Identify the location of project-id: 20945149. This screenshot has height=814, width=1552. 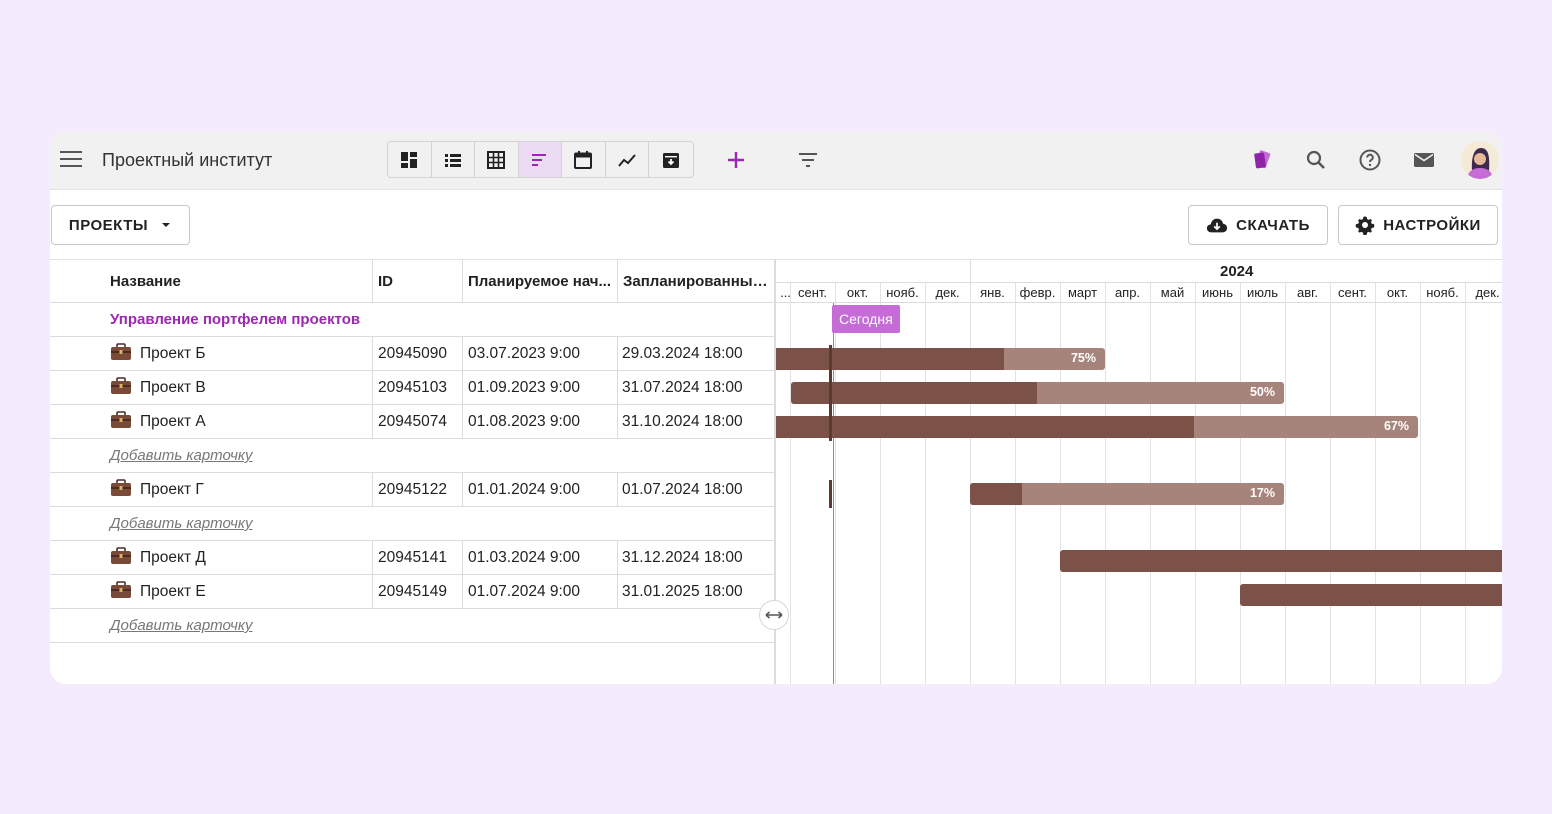
(412, 591).